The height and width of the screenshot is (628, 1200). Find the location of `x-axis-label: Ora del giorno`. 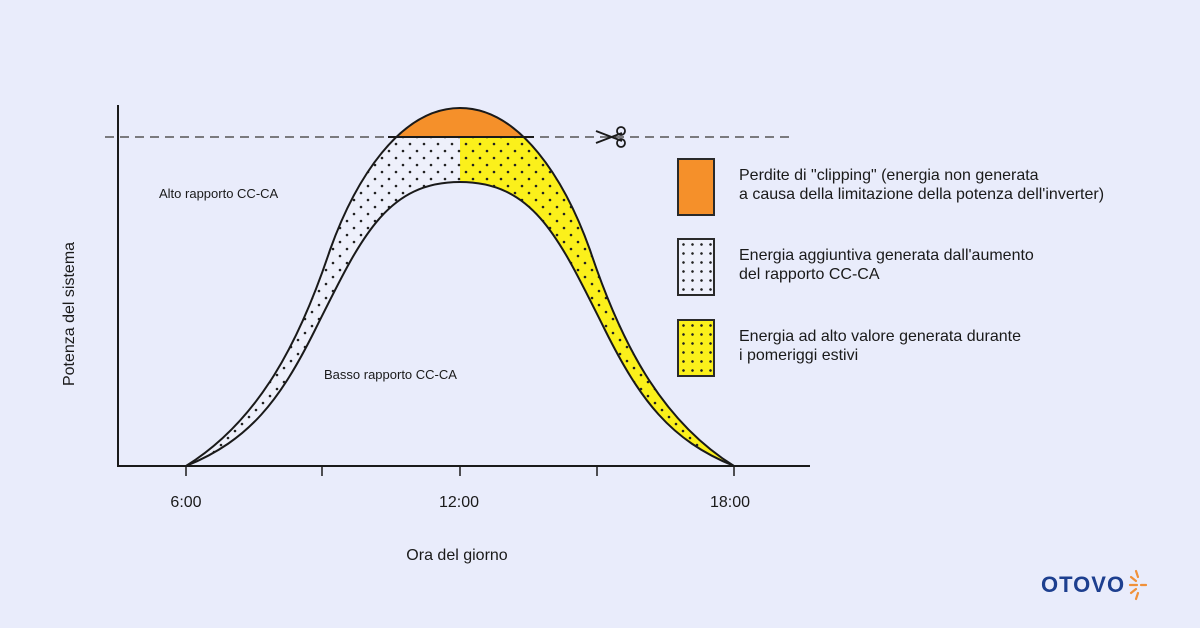

x-axis-label: Ora del giorno is located at coordinates (456, 555).